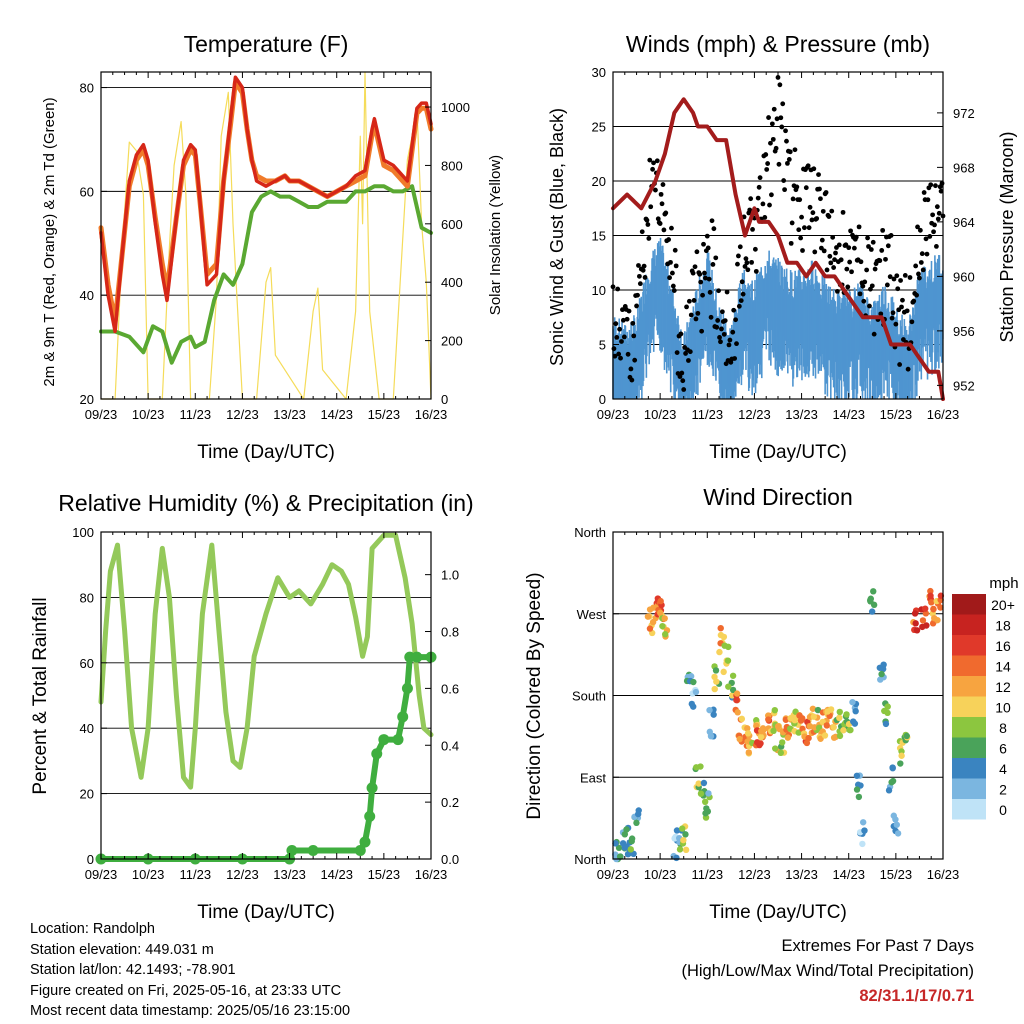  I want to click on wind-xtick-label: 16/23, so click(943, 414).